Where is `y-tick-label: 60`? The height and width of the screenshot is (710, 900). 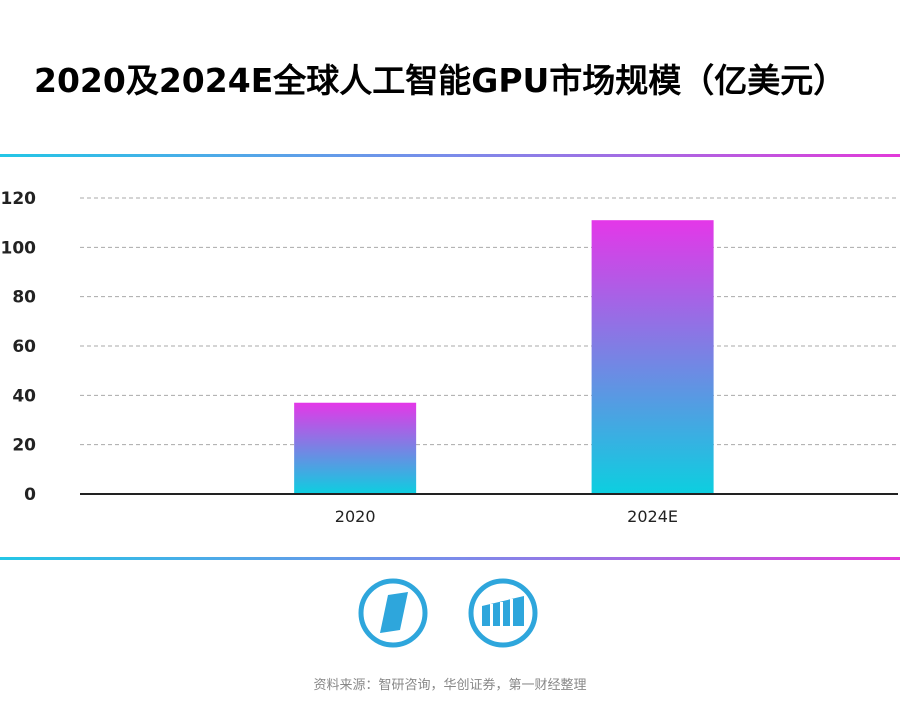 y-tick-label: 60 is located at coordinates (24, 347).